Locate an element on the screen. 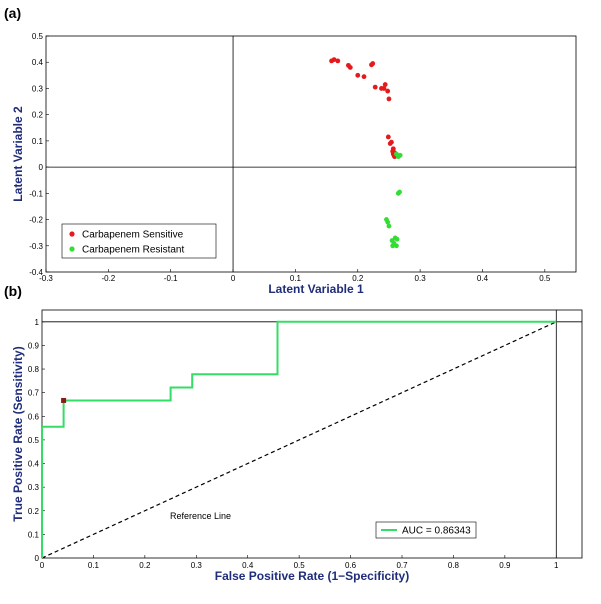 Image resolution: width=601 pixels, height=604 pixels. panel-b-x-tick-label: 0.1 is located at coordinates (94, 565).